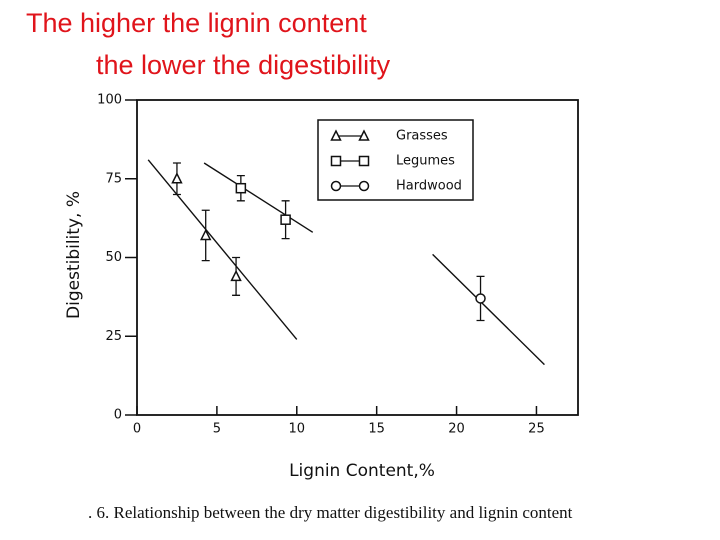  What do you see at coordinates (109, 100) in the screenshot?
I see `y-tick-label: 100` at bounding box center [109, 100].